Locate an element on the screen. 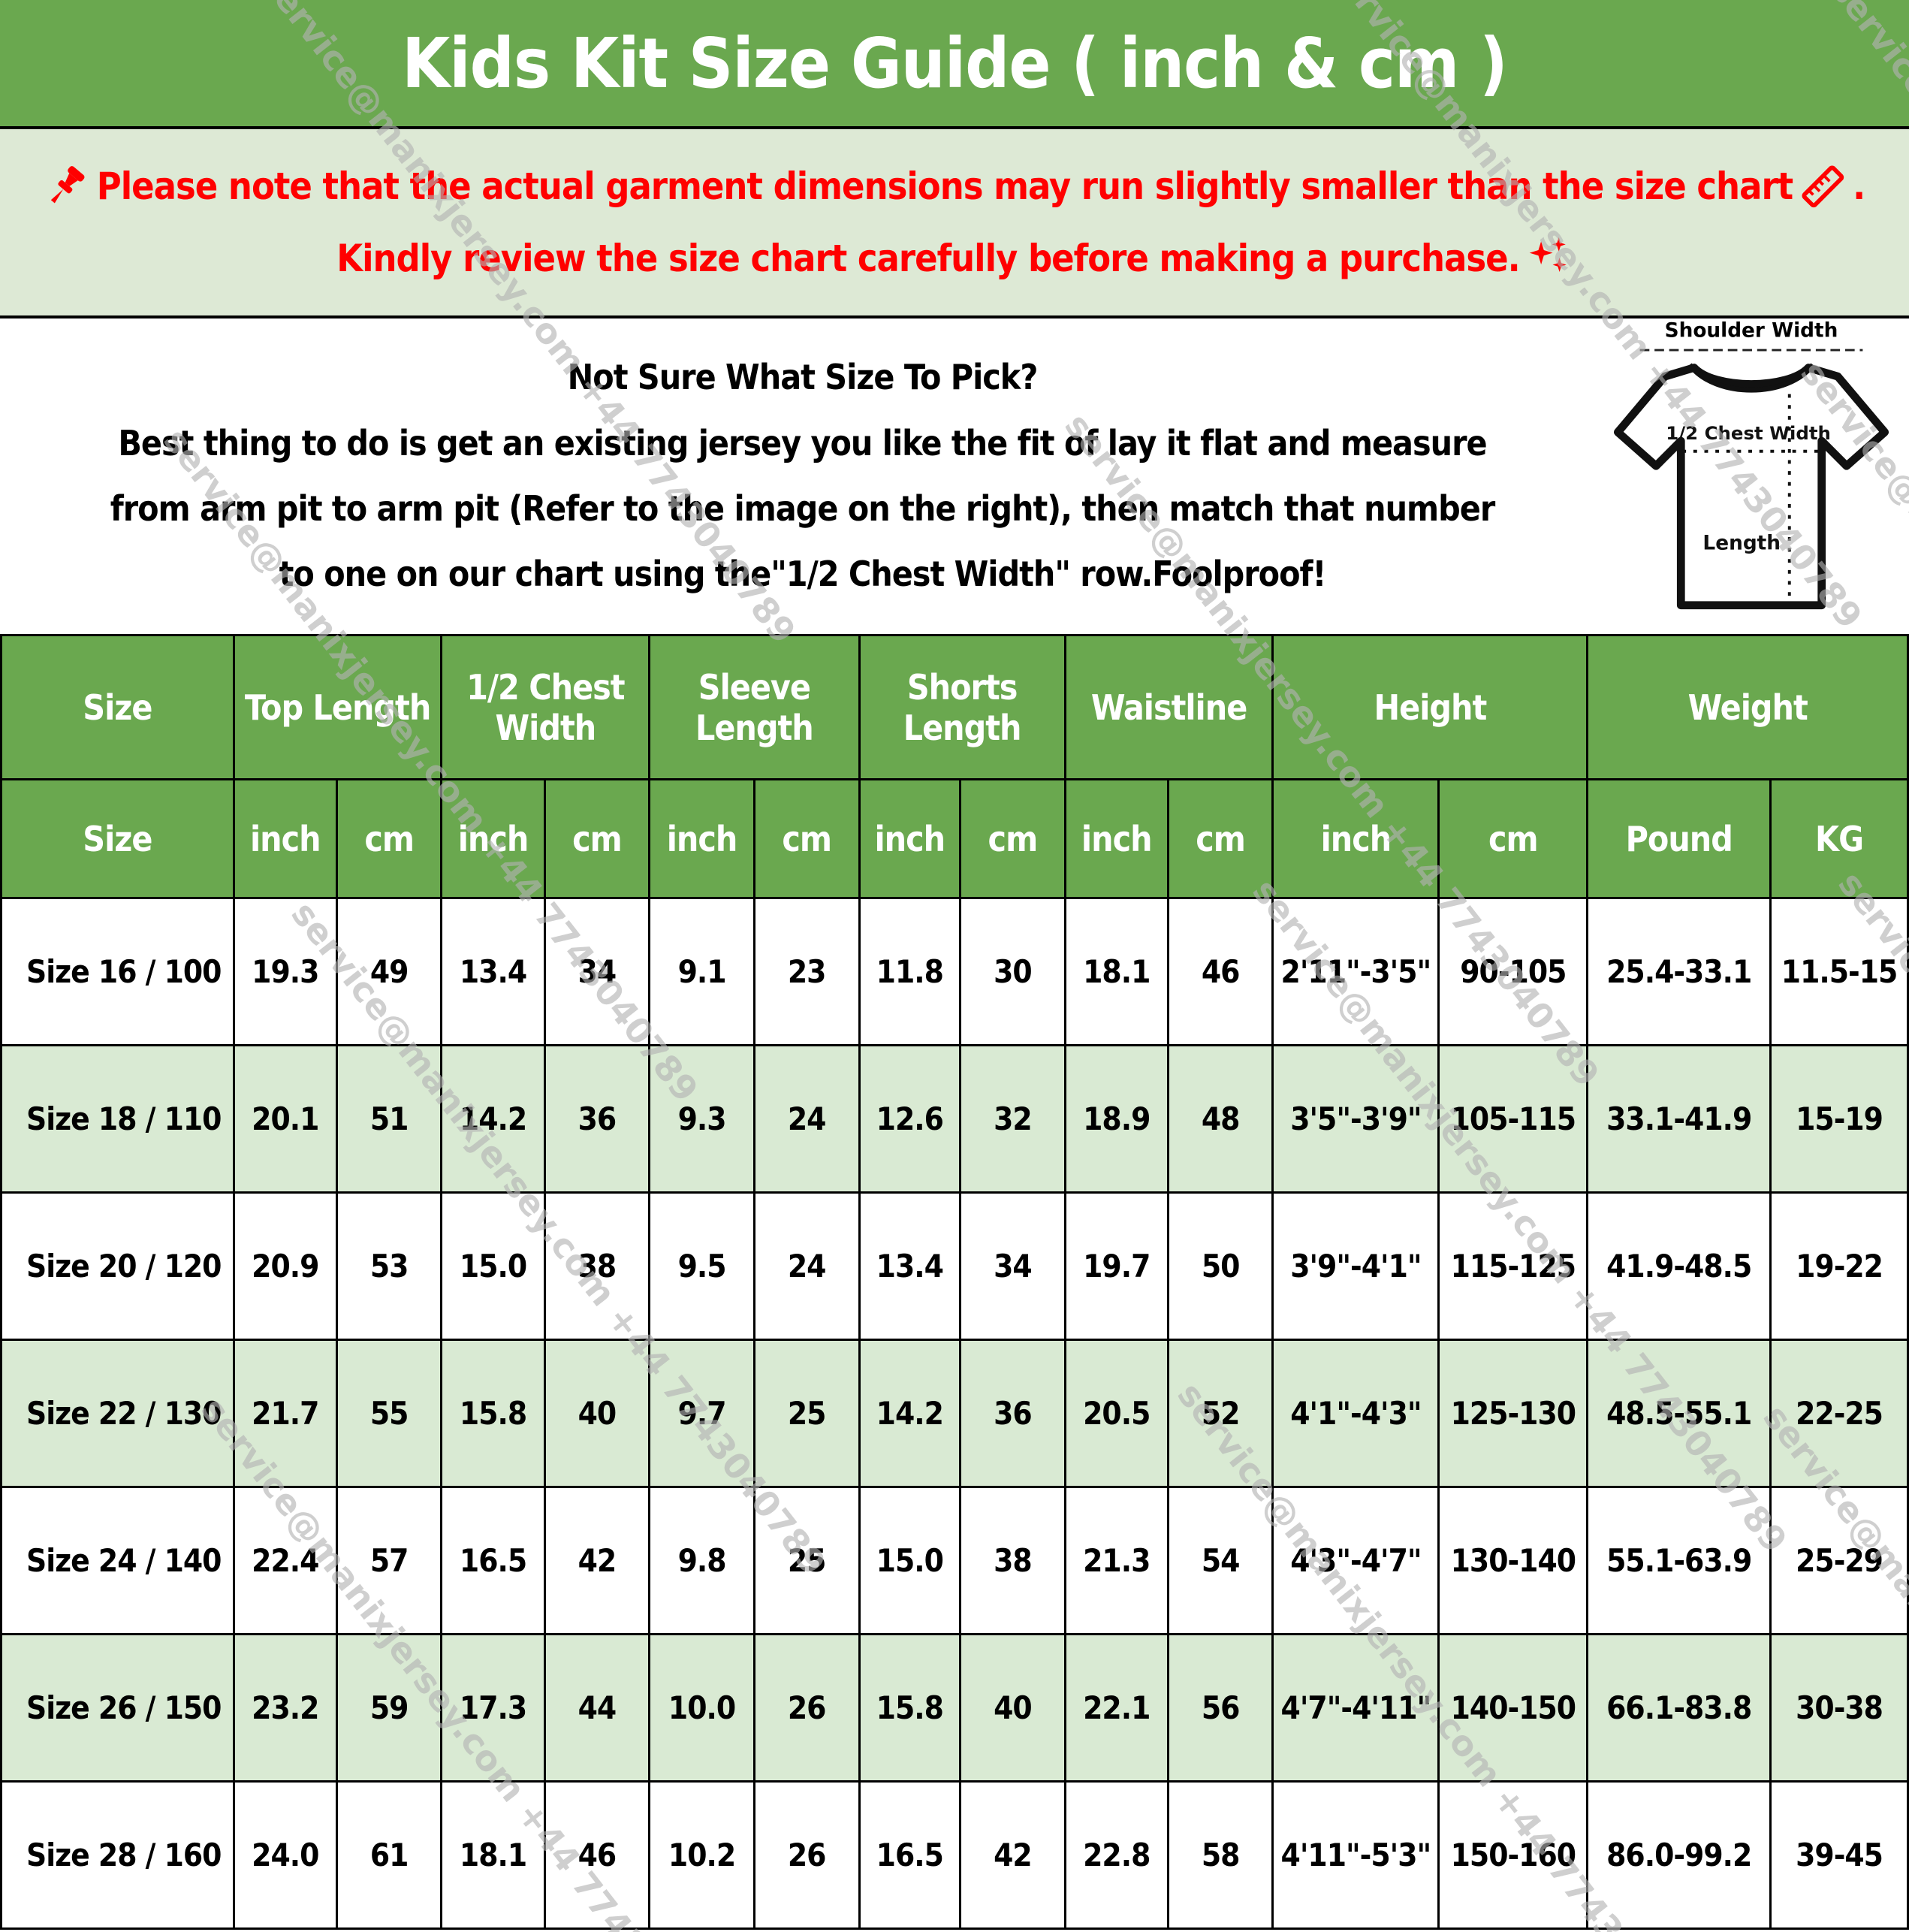 This screenshot has height=1932, width=1909. row-size-label: Size 18 / 110 is located at coordinates (117, 1119).